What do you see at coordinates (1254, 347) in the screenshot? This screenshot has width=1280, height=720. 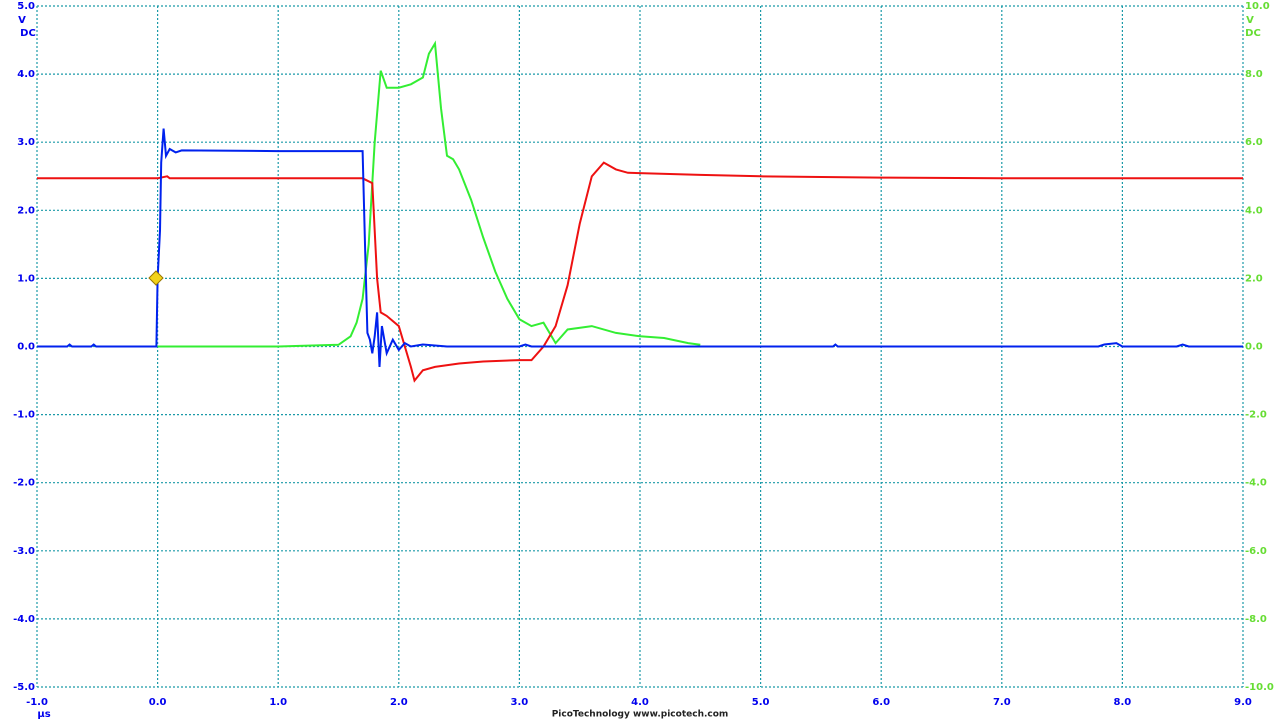 I see `y2-tick-label: 0.0` at bounding box center [1254, 347].